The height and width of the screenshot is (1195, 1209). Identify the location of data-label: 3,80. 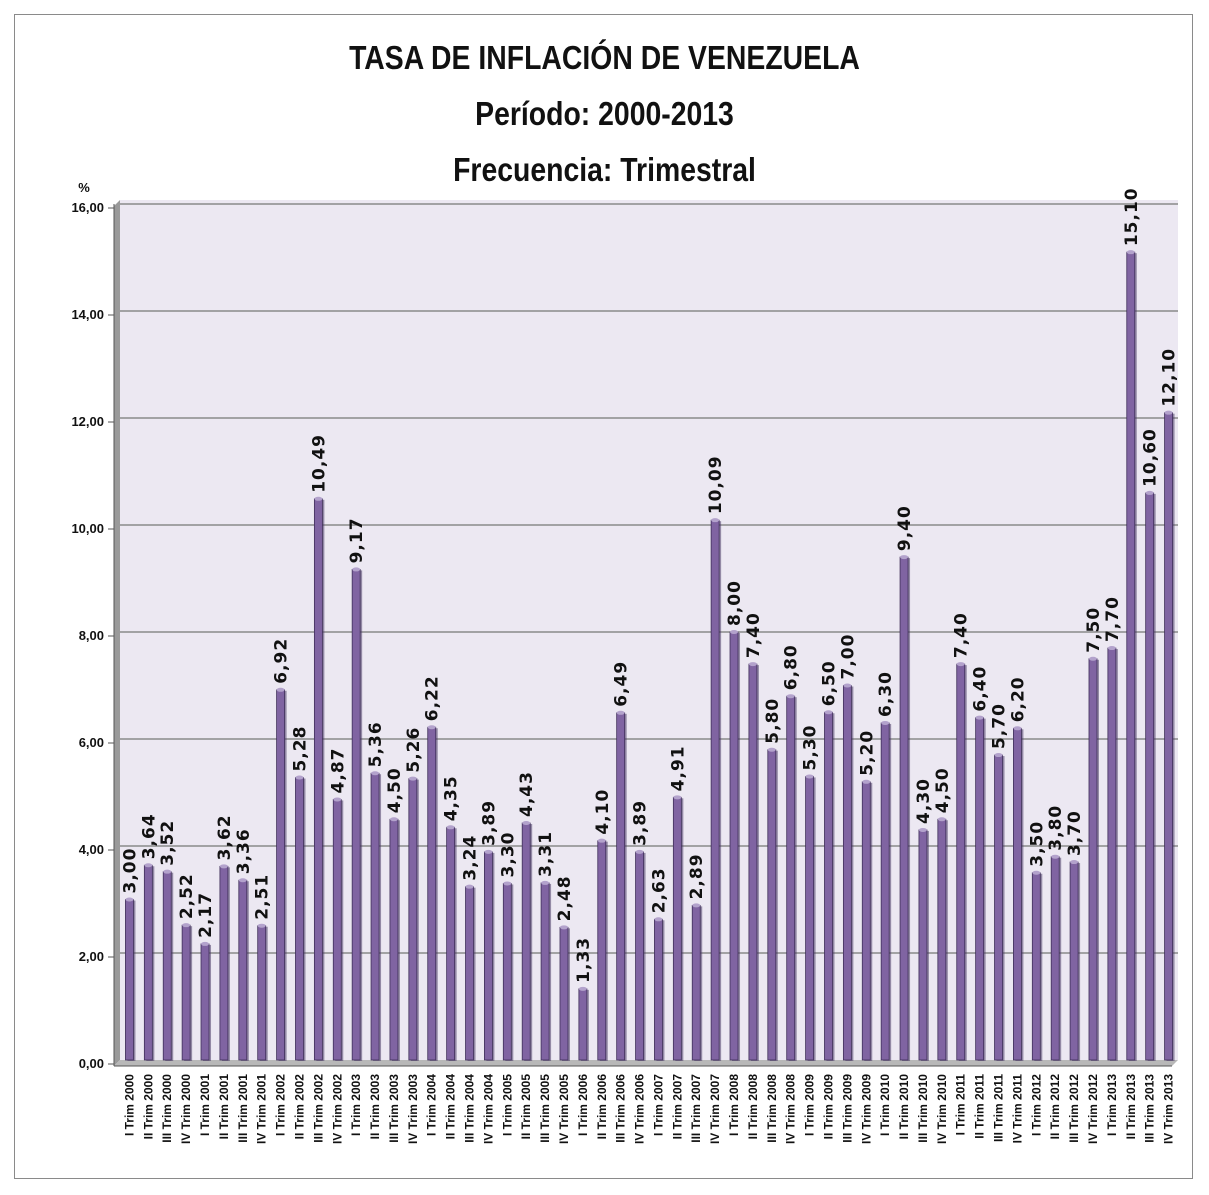
(1056, 828).